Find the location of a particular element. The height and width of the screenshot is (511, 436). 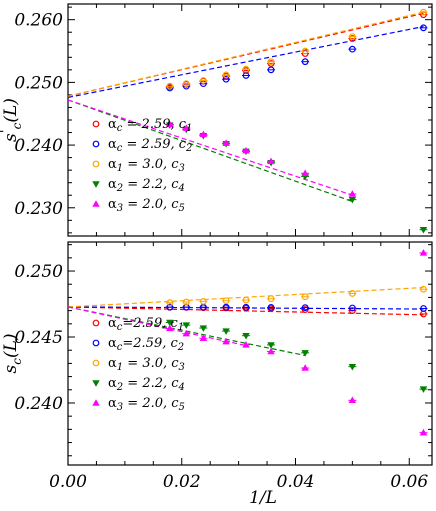

y-axis-label: sc(L) is located at coordinates (12, 353).